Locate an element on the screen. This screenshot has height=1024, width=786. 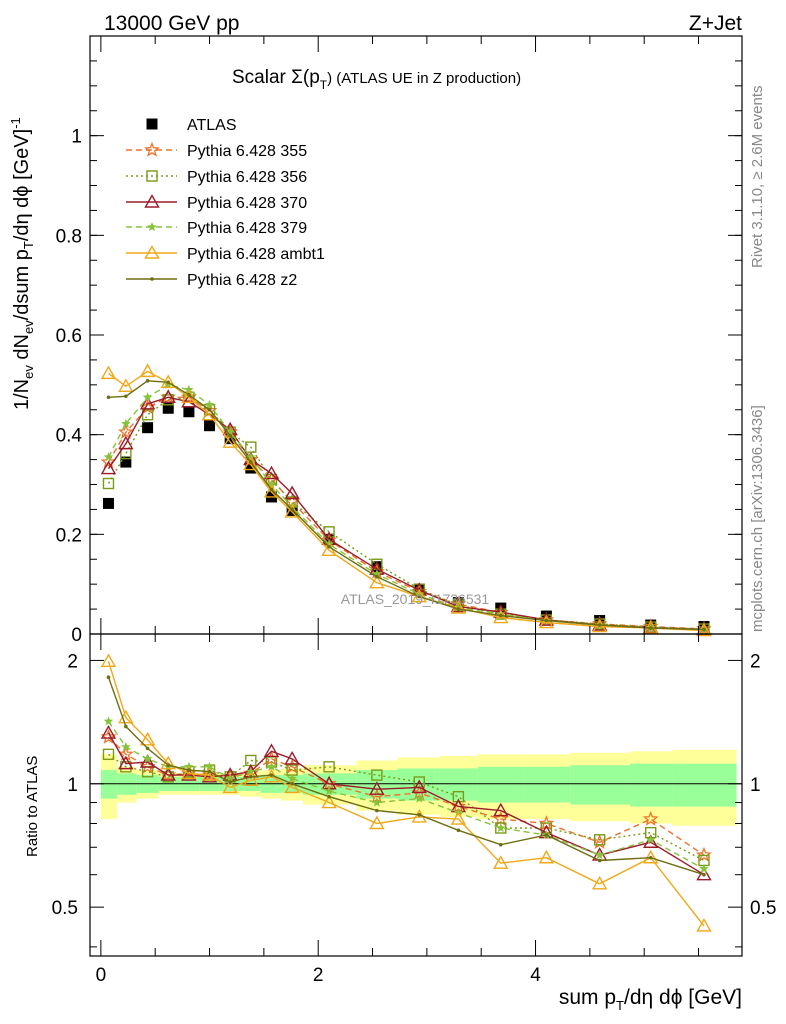
header-left: 13000 GeV pp is located at coordinates (171, 23).